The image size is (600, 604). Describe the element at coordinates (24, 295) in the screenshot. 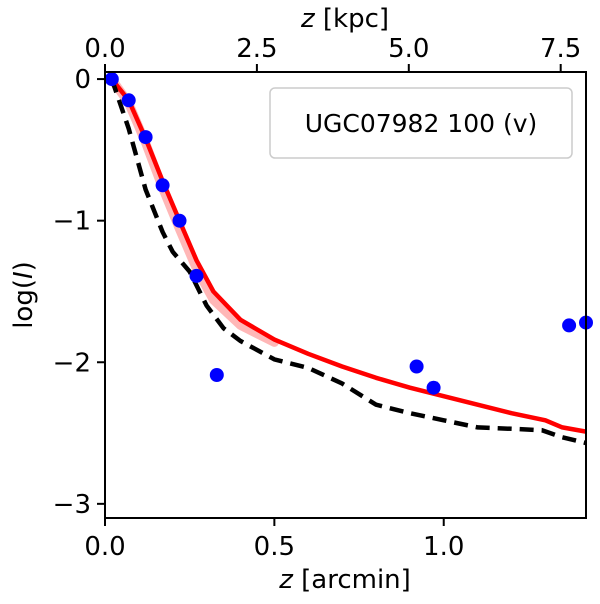

I see `y-axis-label: log(I)` at that location.